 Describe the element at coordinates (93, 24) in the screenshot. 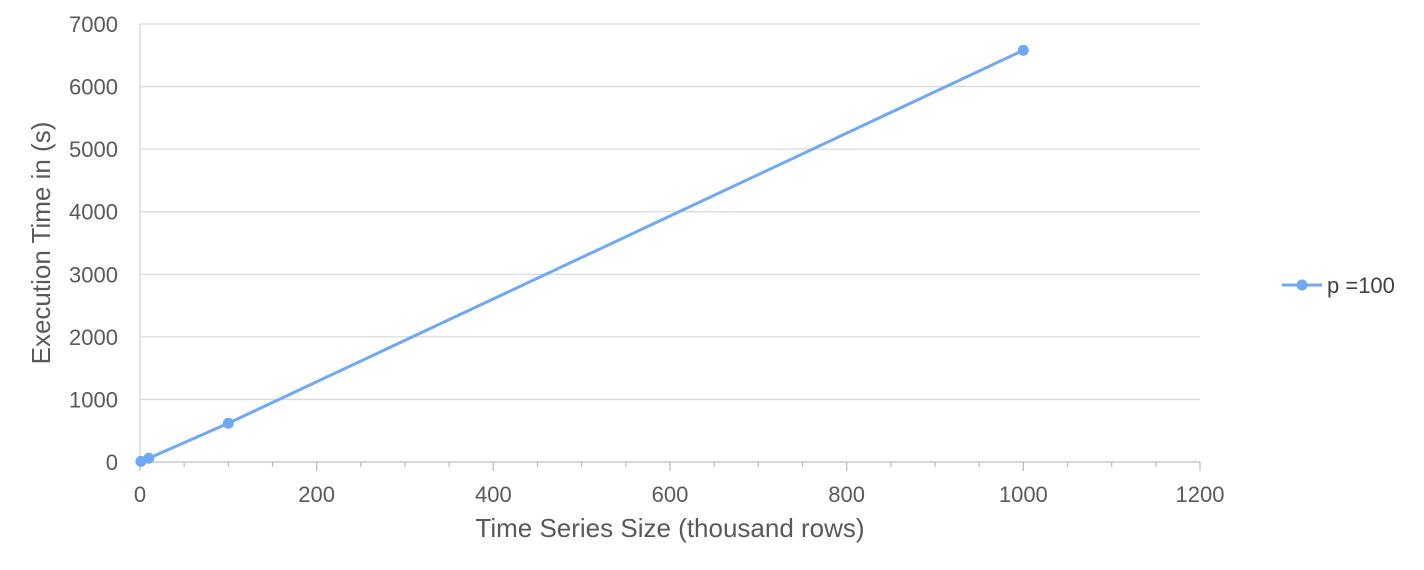

I see `y-tick-label: 7000` at that location.